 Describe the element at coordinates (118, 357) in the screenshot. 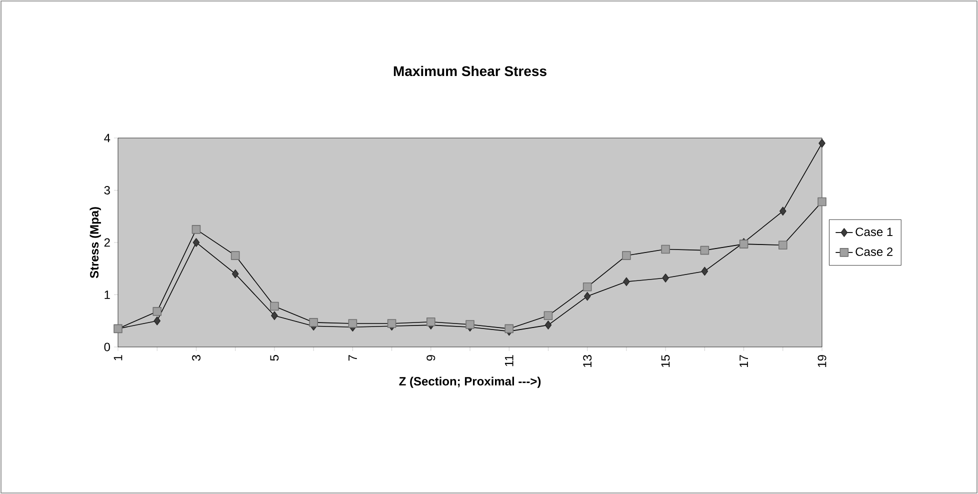

I see `x-tick-label: 1` at that location.